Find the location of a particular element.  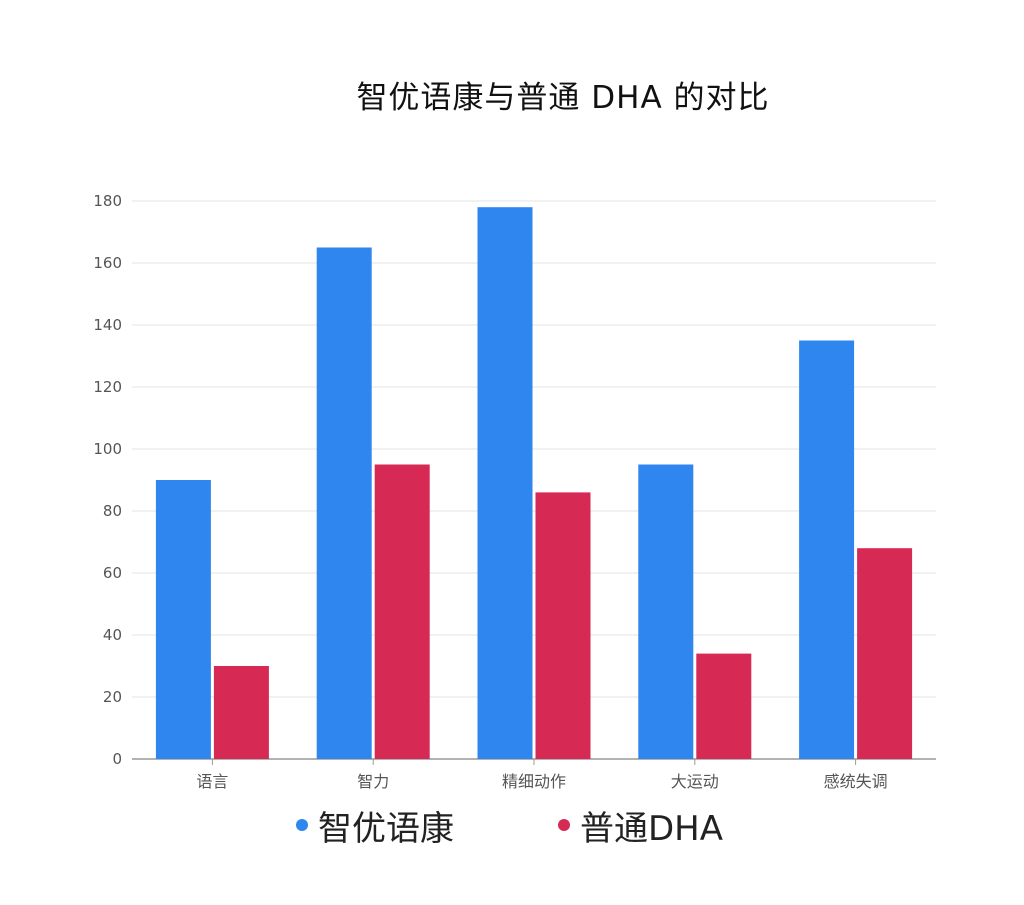

x-tick-label-2: 智力 is located at coordinates (373, 781).